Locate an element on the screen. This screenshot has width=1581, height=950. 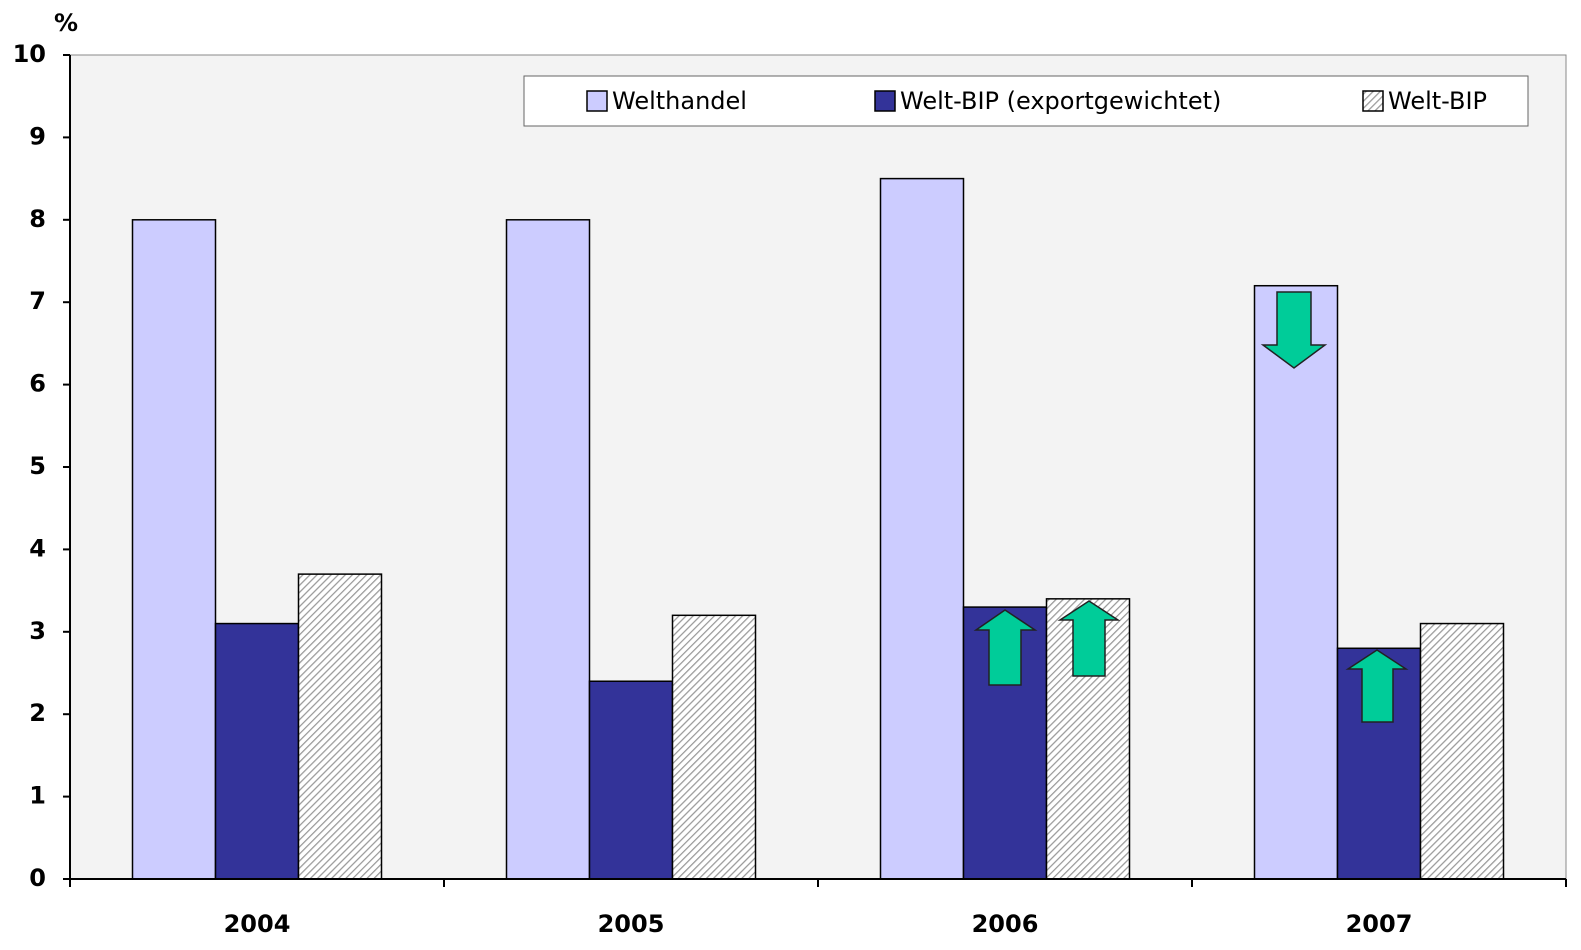
x-tick-label: 2007 is located at coordinates (1379, 924).